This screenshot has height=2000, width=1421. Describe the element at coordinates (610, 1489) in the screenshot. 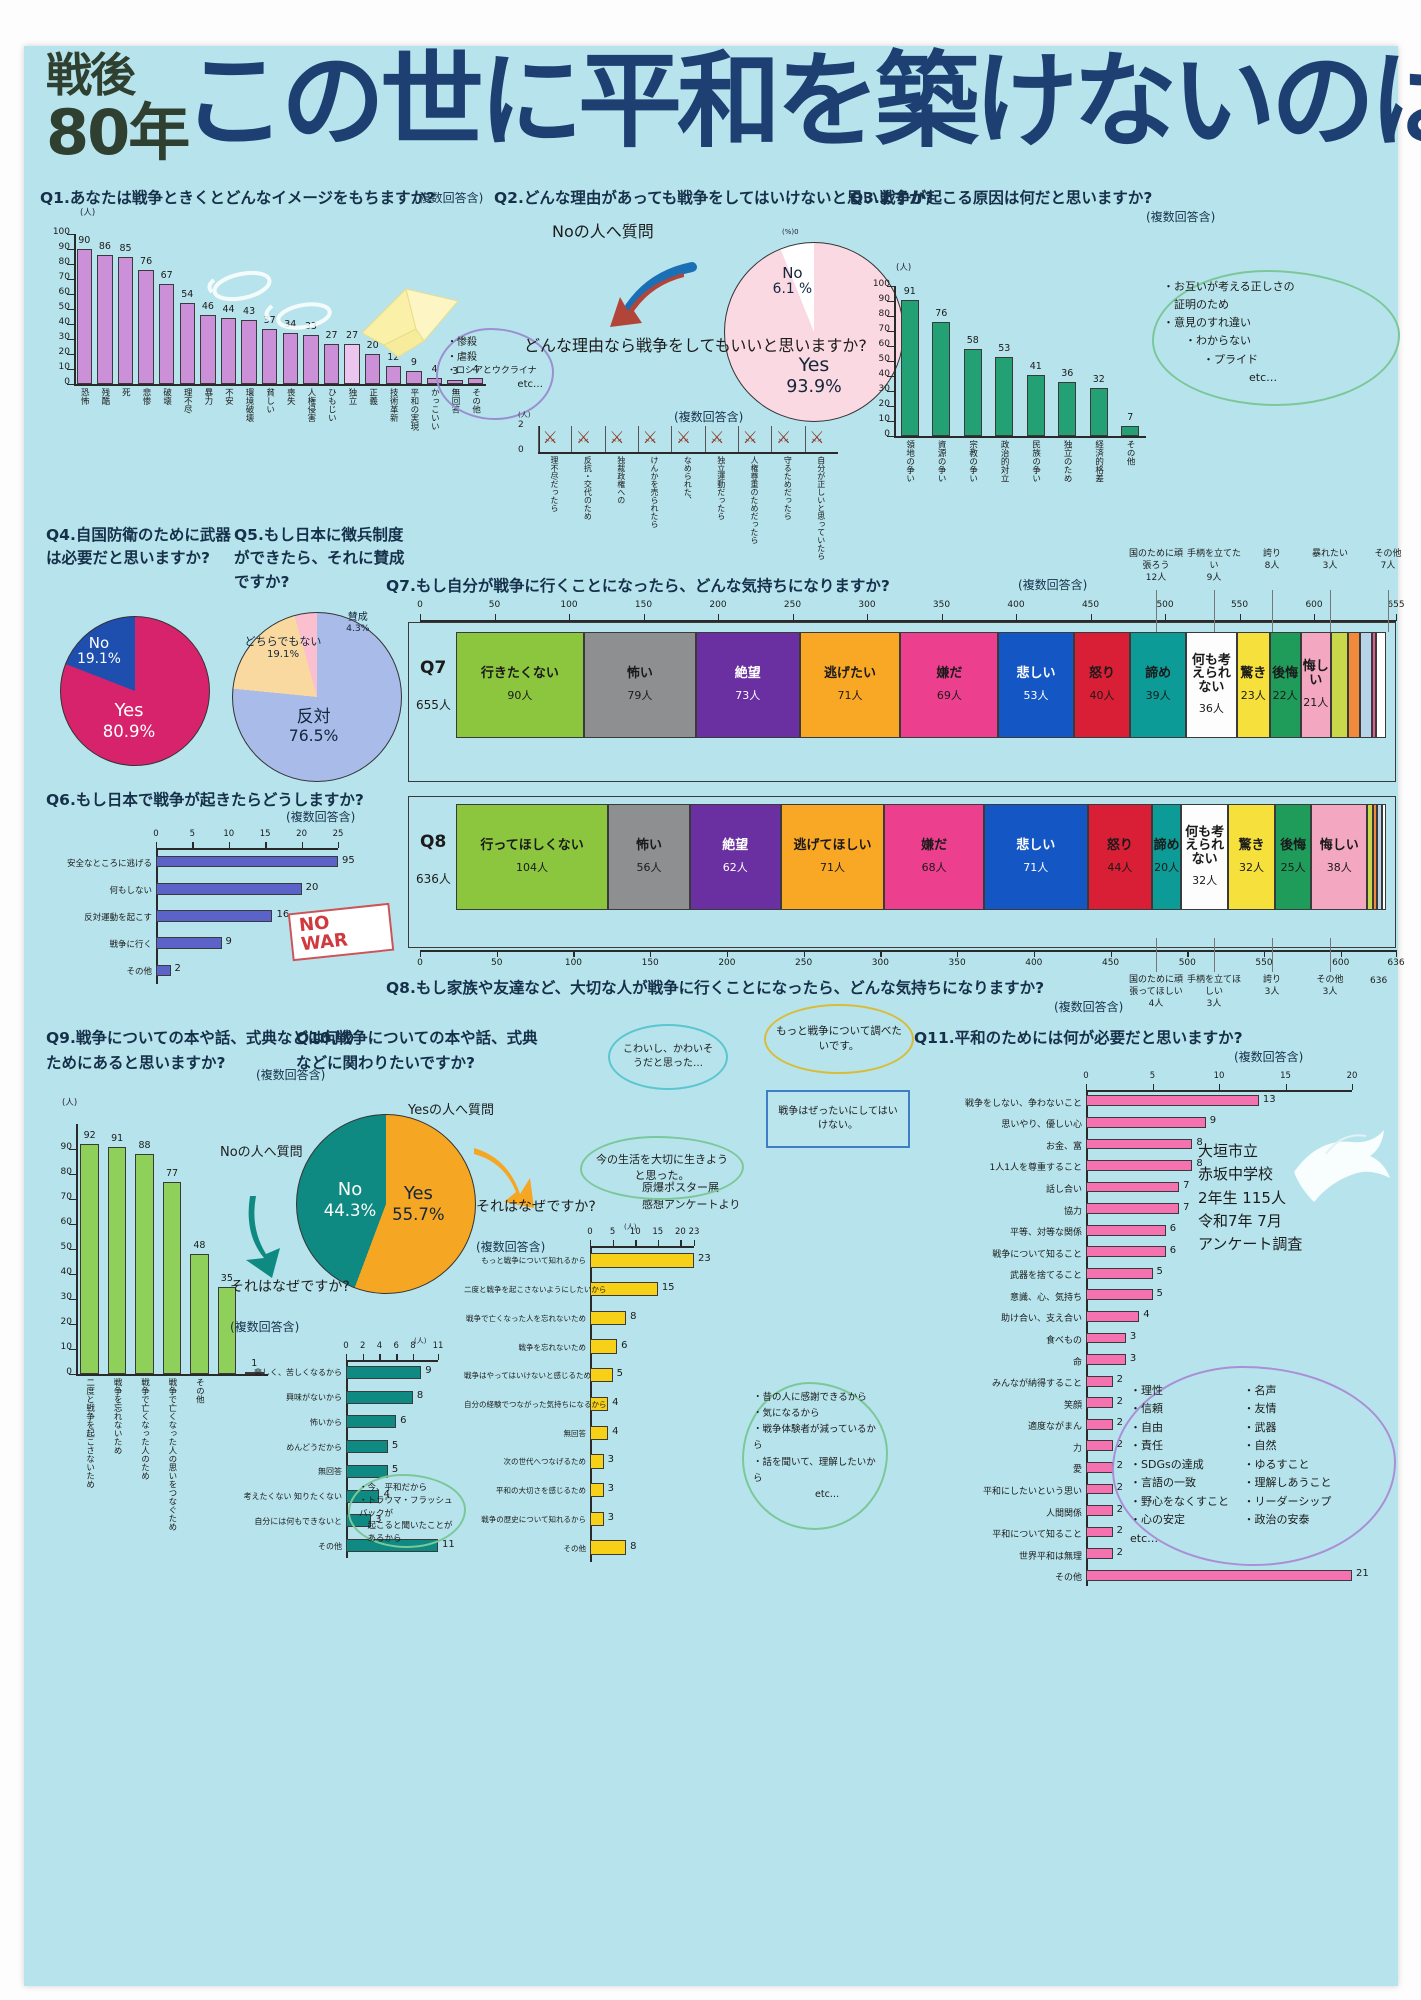

I see `bar-value-label: 3` at that location.